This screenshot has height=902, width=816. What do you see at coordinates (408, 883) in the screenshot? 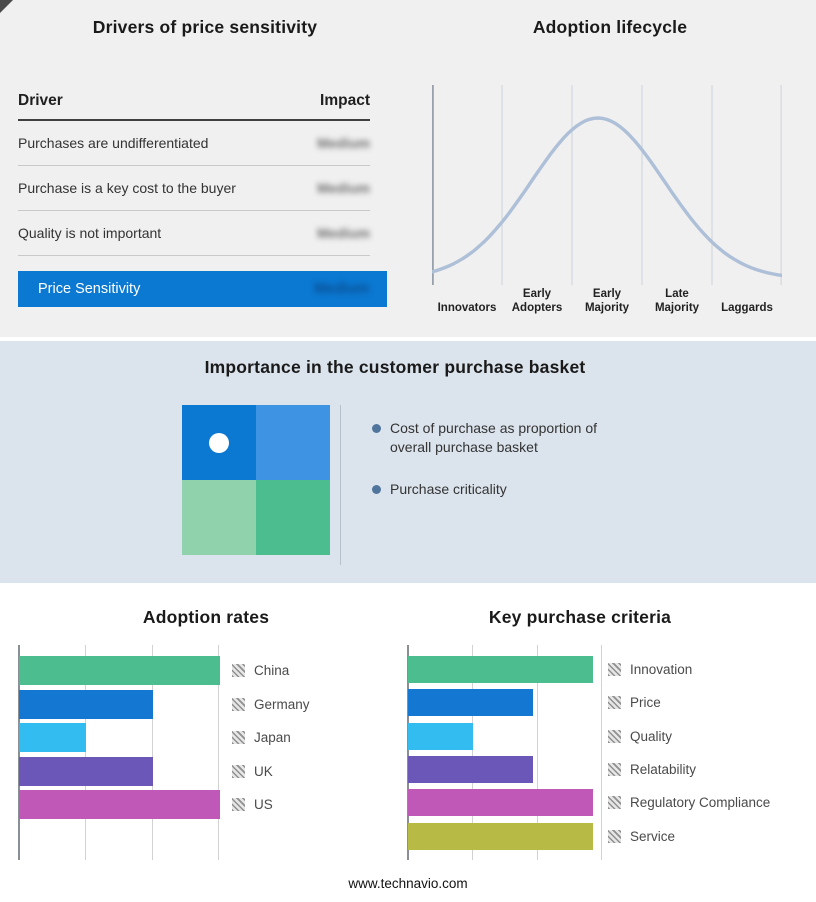
I see `footer-url: www.technavio.com` at bounding box center [408, 883].